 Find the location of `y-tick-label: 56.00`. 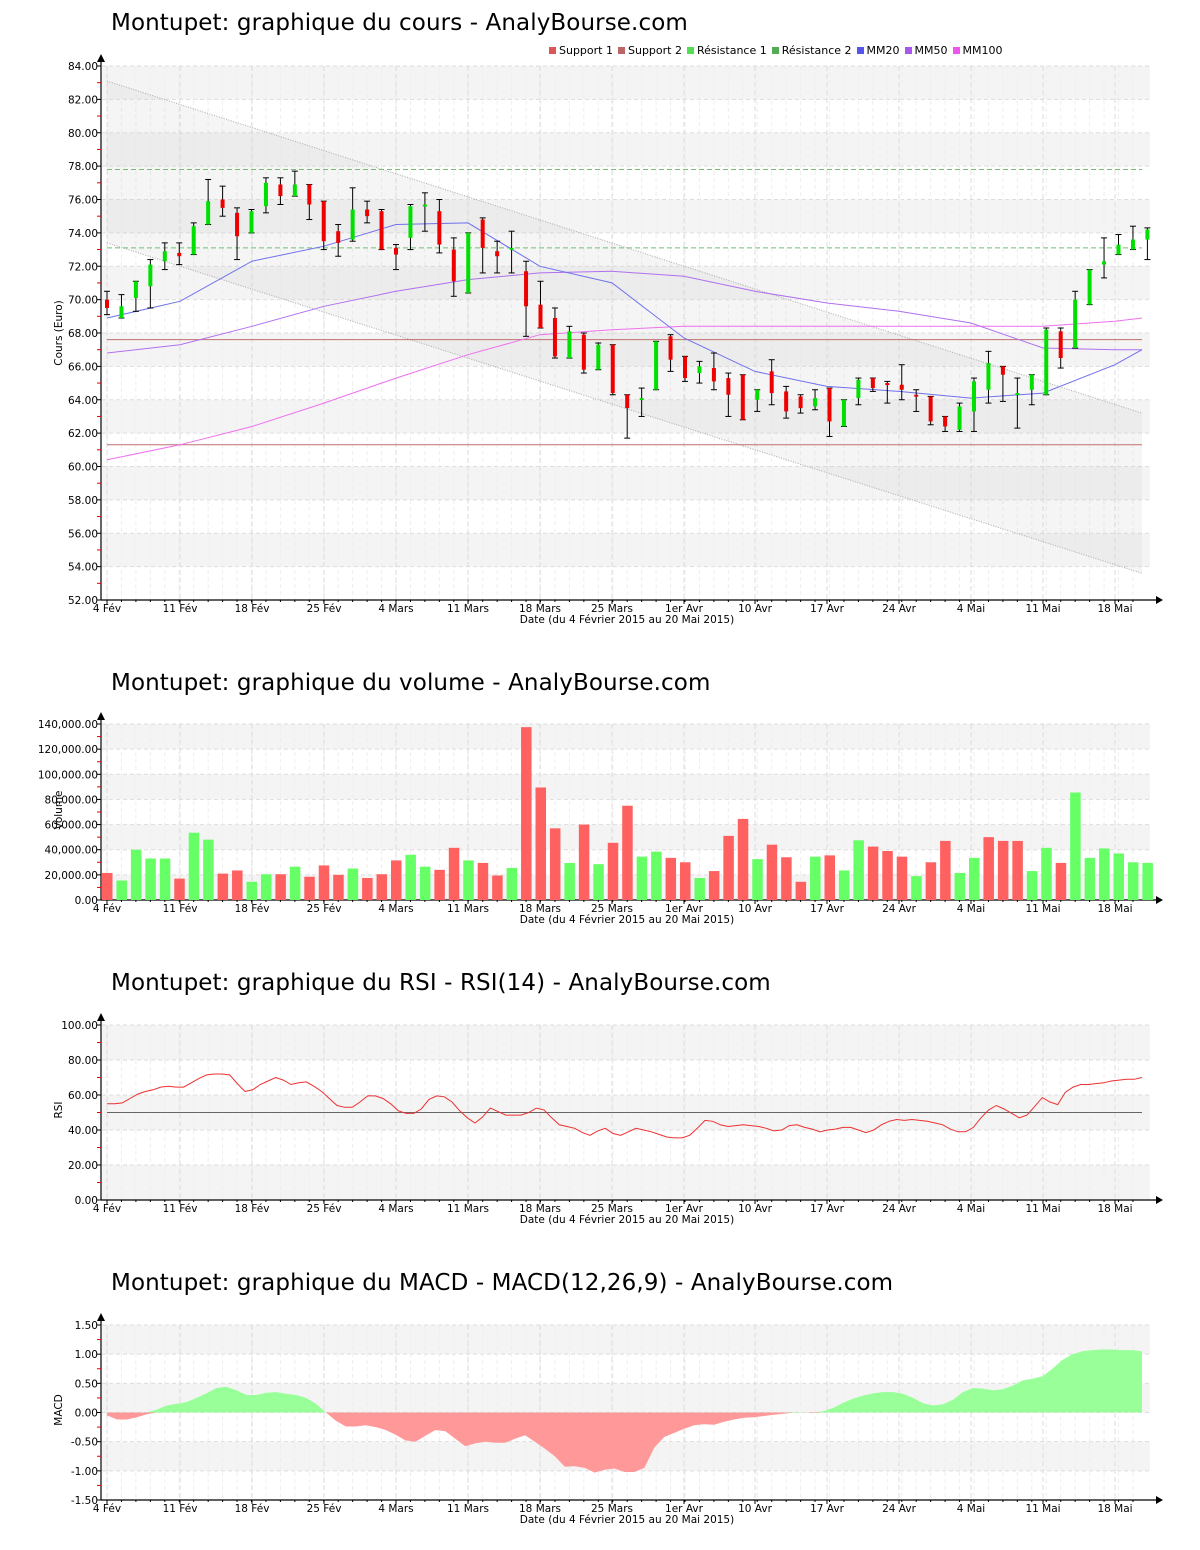

y-tick-label: 56.00 is located at coordinates (83, 534).